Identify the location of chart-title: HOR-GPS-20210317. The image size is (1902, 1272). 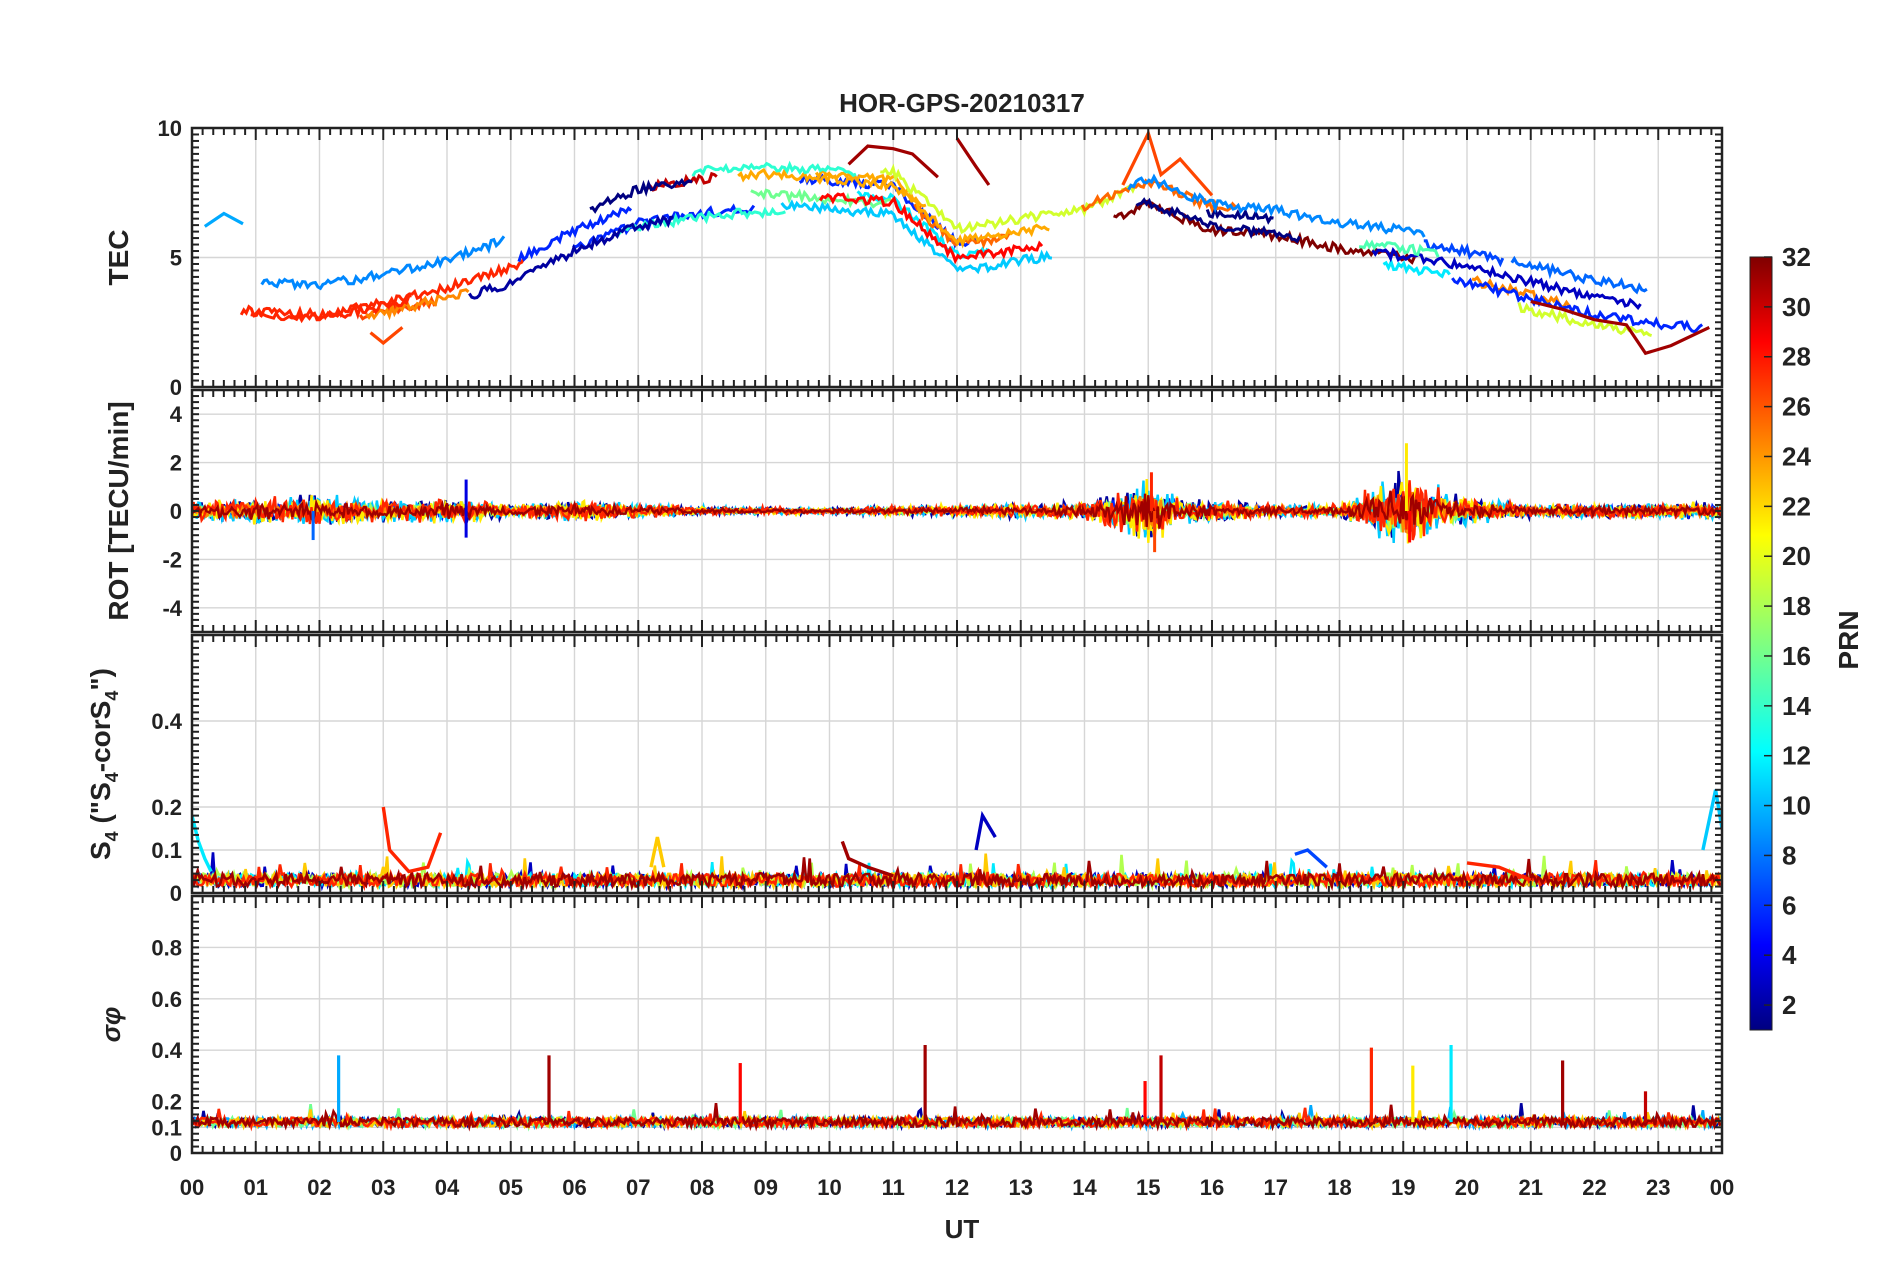
(962, 103).